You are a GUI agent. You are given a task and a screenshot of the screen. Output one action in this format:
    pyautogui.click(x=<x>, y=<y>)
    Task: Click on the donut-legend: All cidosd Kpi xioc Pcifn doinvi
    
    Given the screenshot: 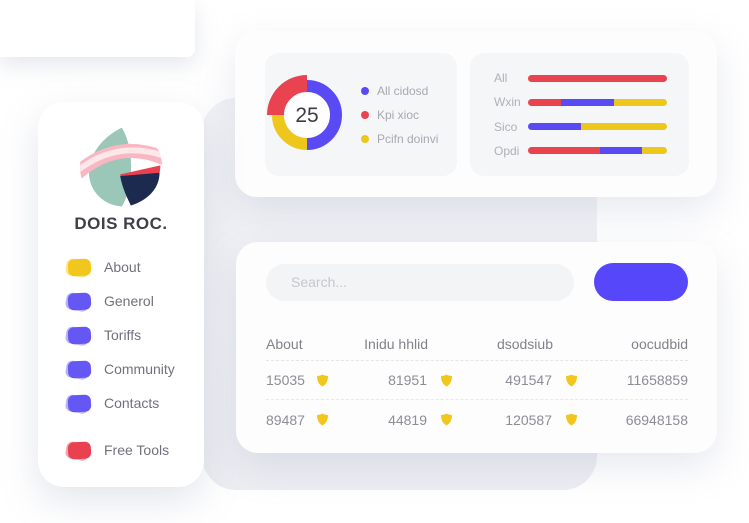 What is the action you would take?
    pyautogui.click(x=399, y=115)
    